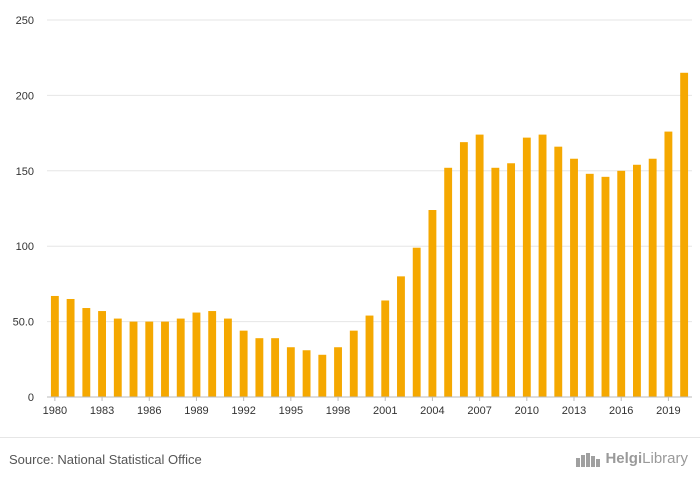 The height and width of the screenshot is (484, 700). I want to click on bar-1990, so click(212, 354).